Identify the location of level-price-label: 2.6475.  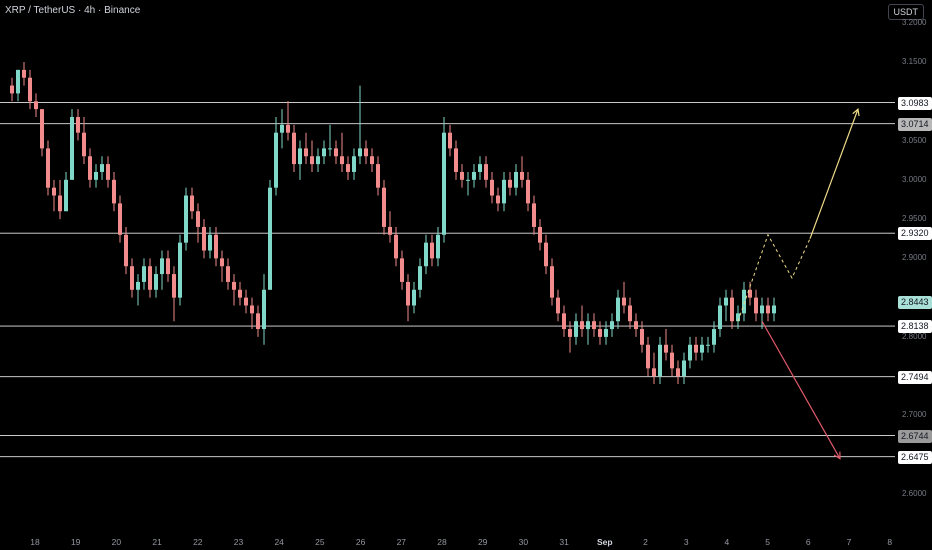
(915, 457).